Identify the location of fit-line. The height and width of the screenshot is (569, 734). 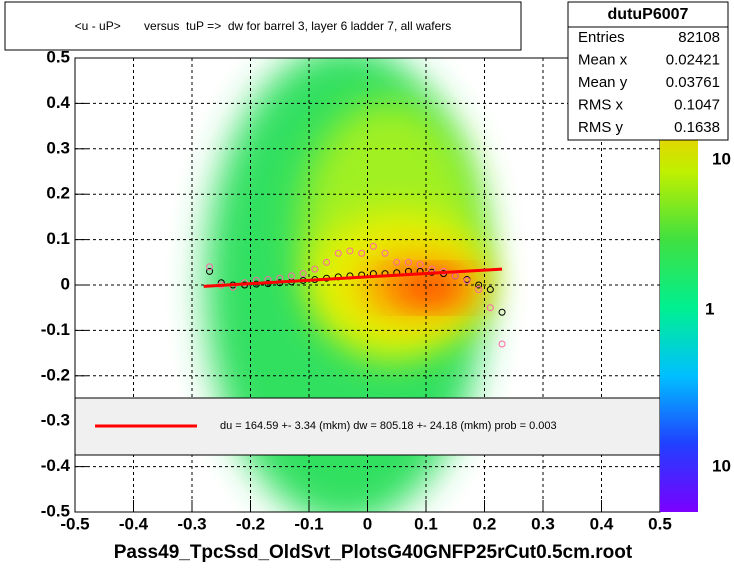
(353, 277).